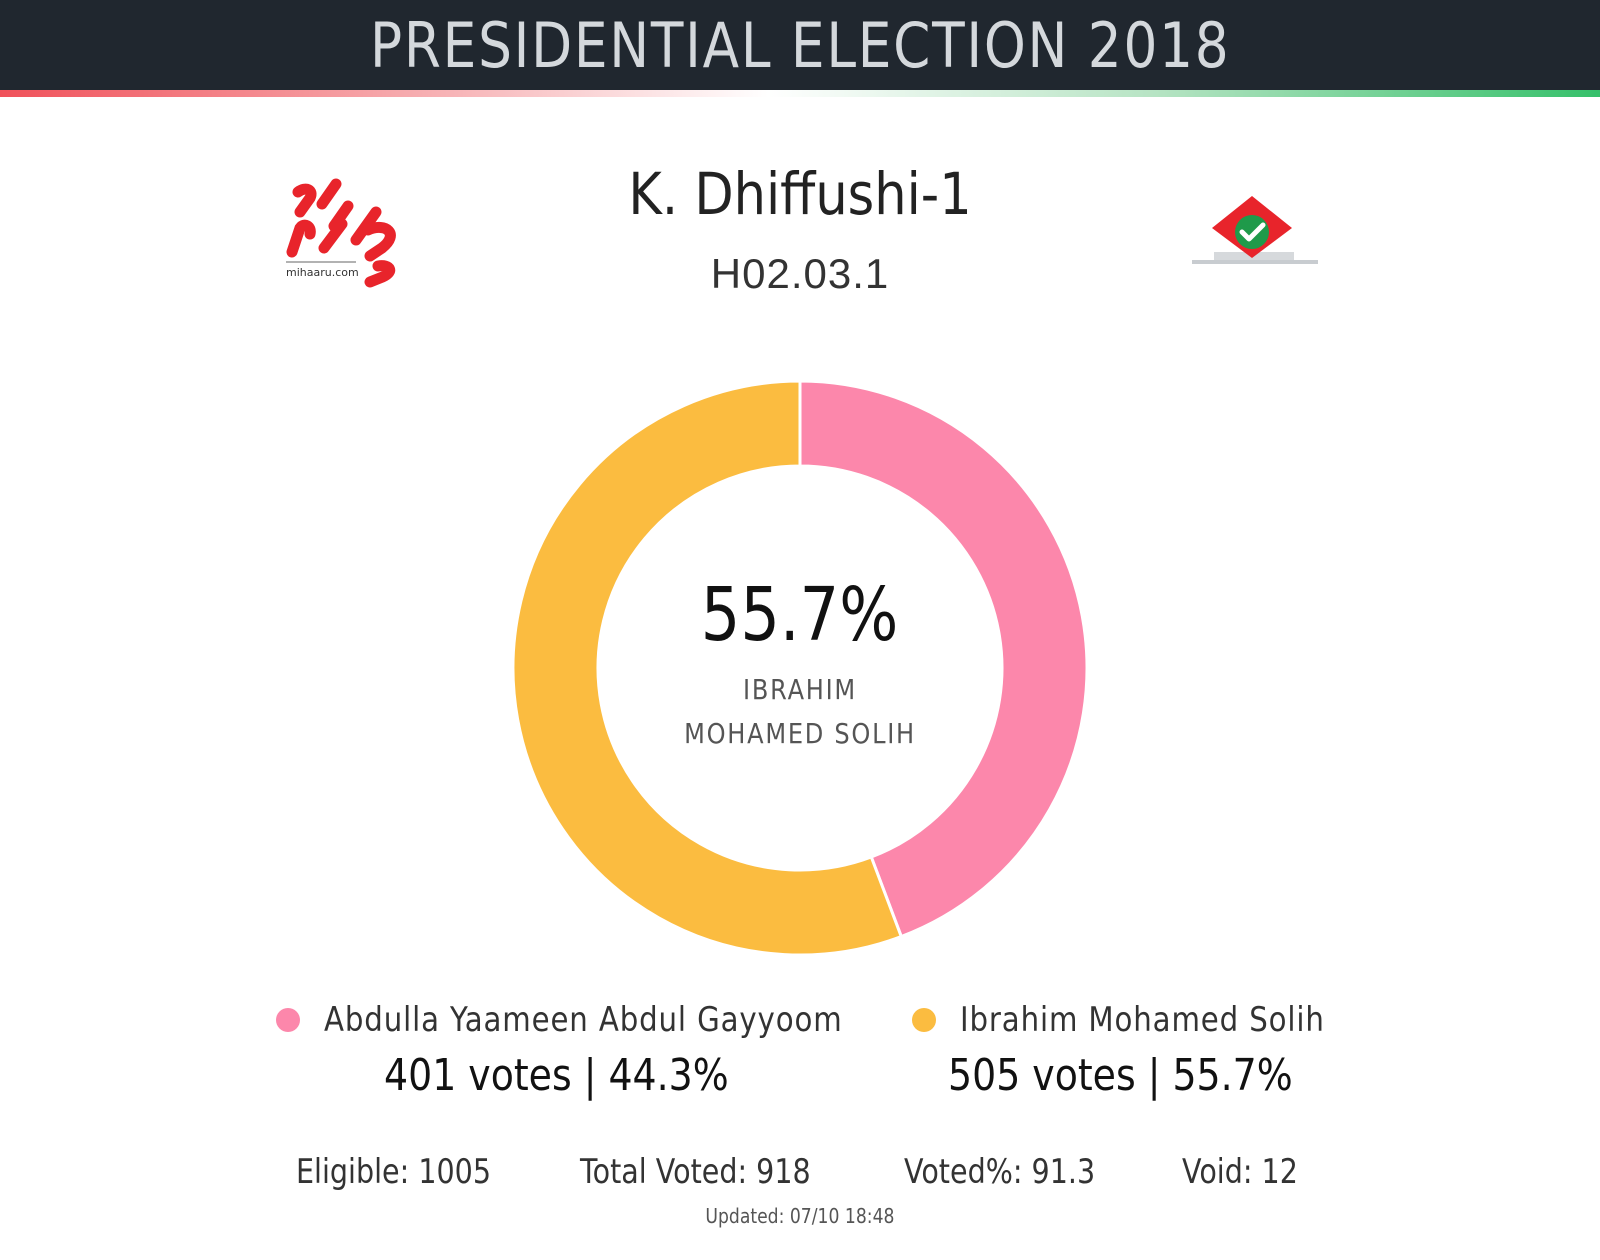  What do you see at coordinates (1240, 1172) in the screenshot?
I see `stat-void: Void: 12` at bounding box center [1240, 1172].